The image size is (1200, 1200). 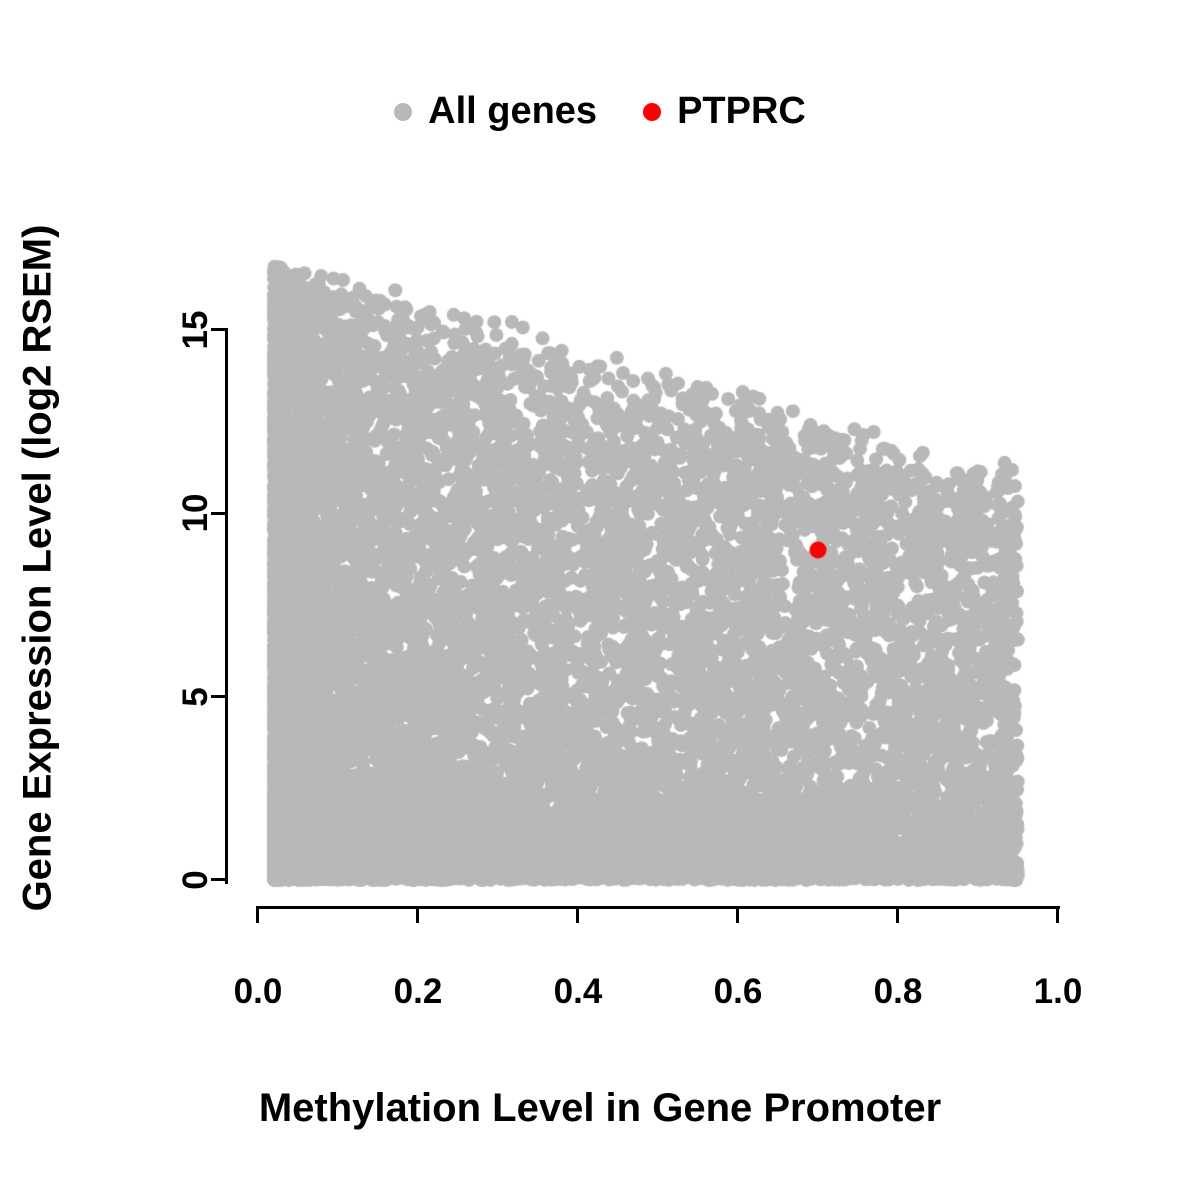 What do you see at coordinates (600, 1108) in the screenshot?
I see `x-axis-title: Methylation Level in Gene Promoter` at bounding box center [600, 1108].